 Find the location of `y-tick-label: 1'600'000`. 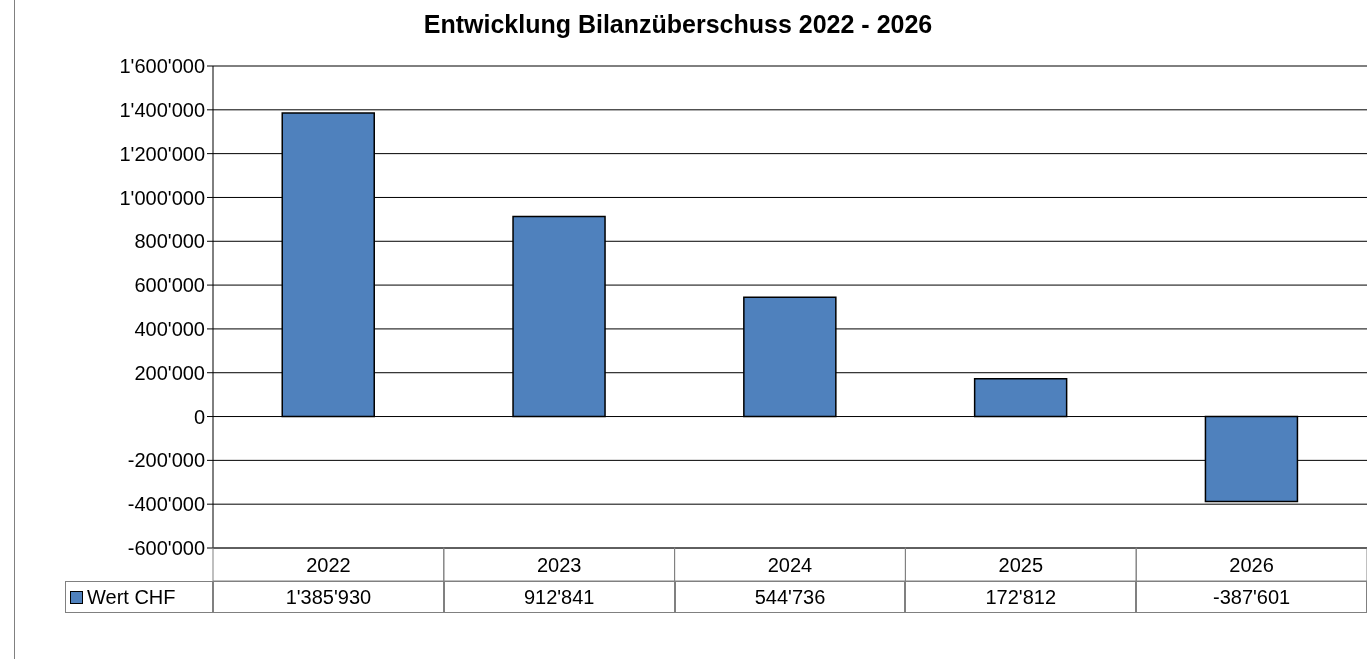

y-tick-label: 1'600'000 is located at coordinates (162, 66).